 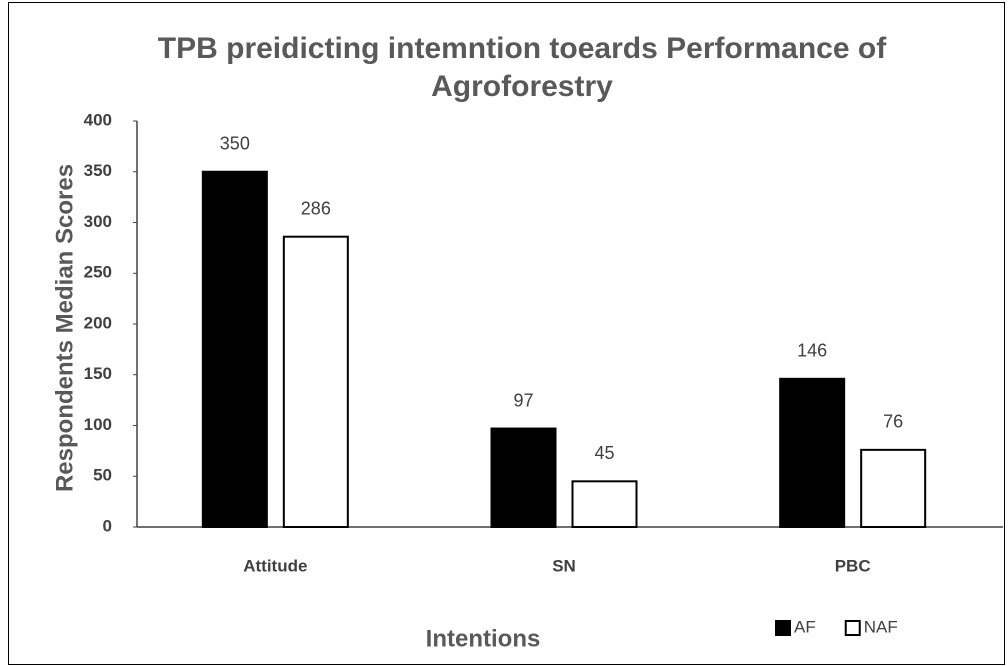 I want to click on value-label: 76, so click(x=893, y=422).